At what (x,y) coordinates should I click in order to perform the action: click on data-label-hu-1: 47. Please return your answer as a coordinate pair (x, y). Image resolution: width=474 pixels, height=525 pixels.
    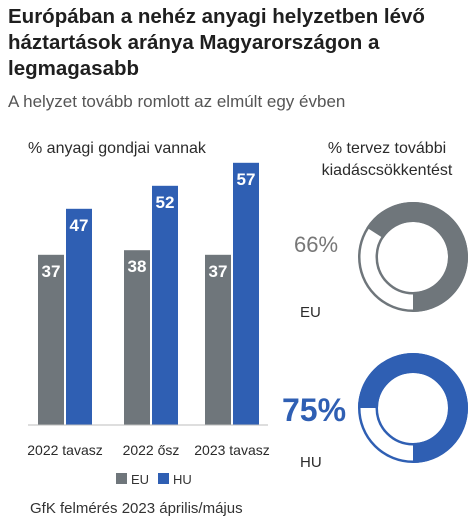
    Looking at the image, I should click on (79, 225).